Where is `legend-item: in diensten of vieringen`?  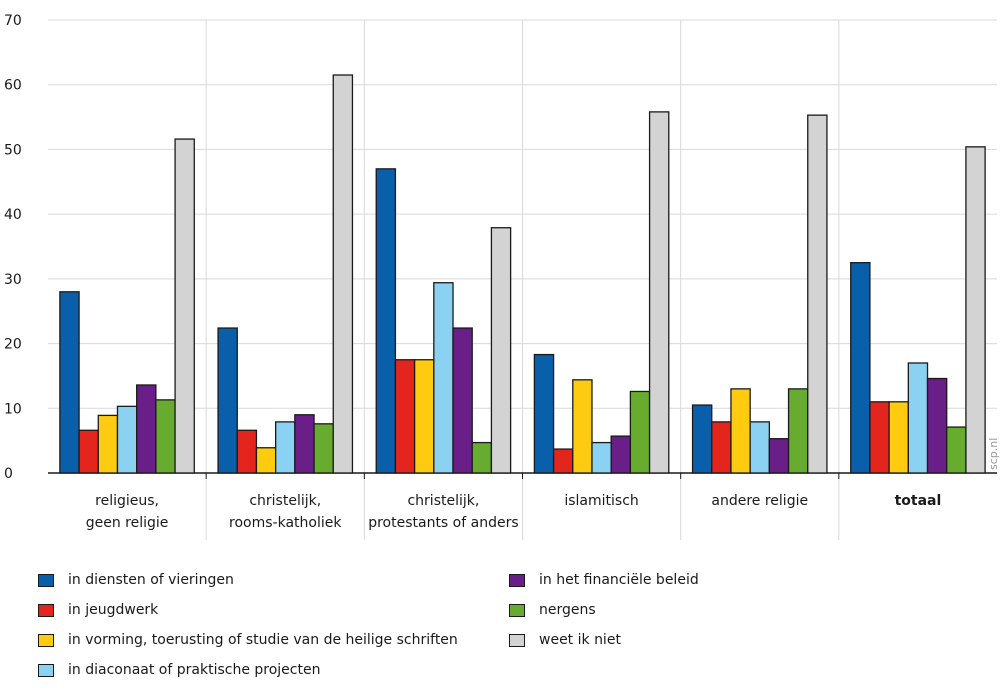
legend-item: in diensten of vieringen is located at coordinates (136, 580).